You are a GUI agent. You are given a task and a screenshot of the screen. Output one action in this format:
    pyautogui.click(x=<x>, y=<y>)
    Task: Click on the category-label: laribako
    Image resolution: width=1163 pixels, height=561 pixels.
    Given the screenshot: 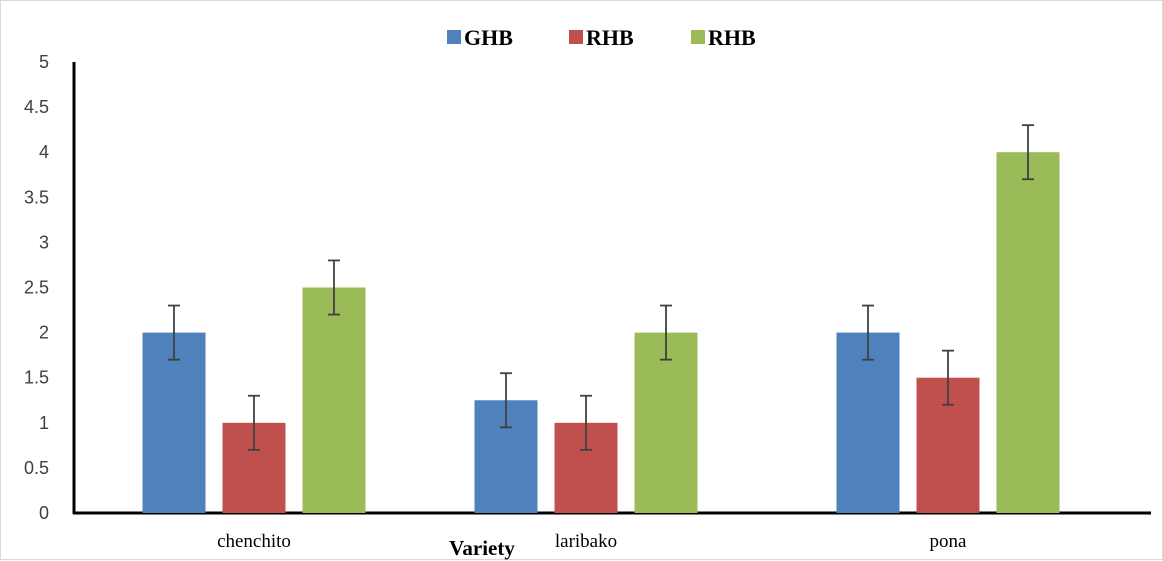 What is the action you would take?
    pyautogui.click(x=586, y=541)
    